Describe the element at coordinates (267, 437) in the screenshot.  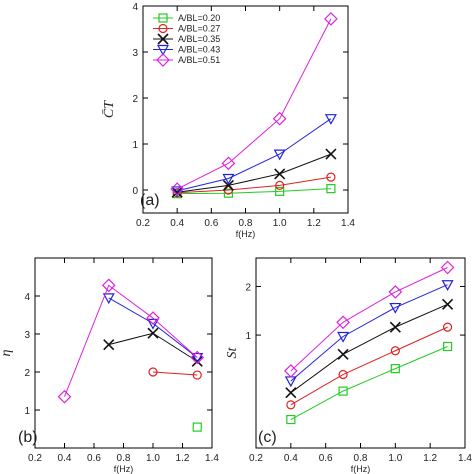
I see `panel-label: (c)` at that location.